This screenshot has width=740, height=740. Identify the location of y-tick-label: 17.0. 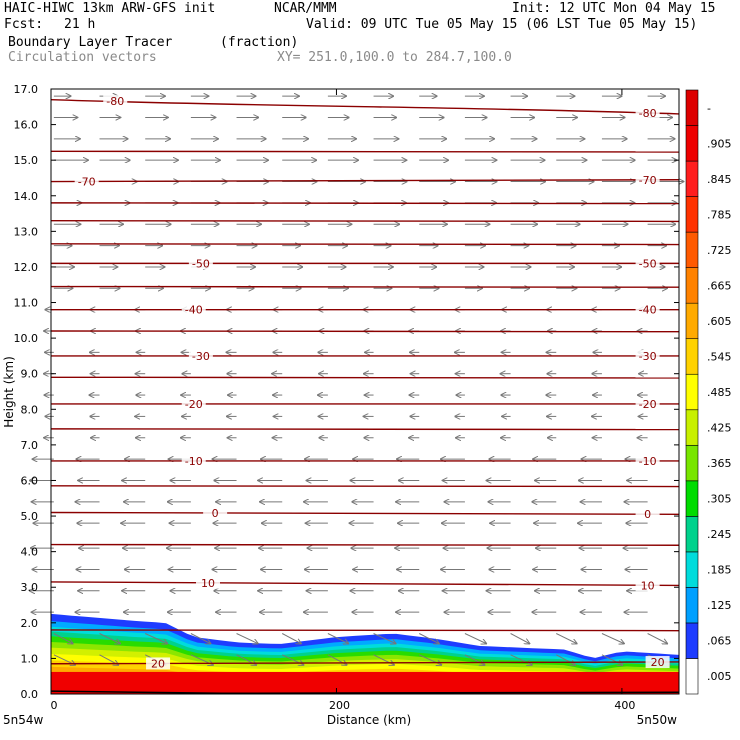
(26, 89).